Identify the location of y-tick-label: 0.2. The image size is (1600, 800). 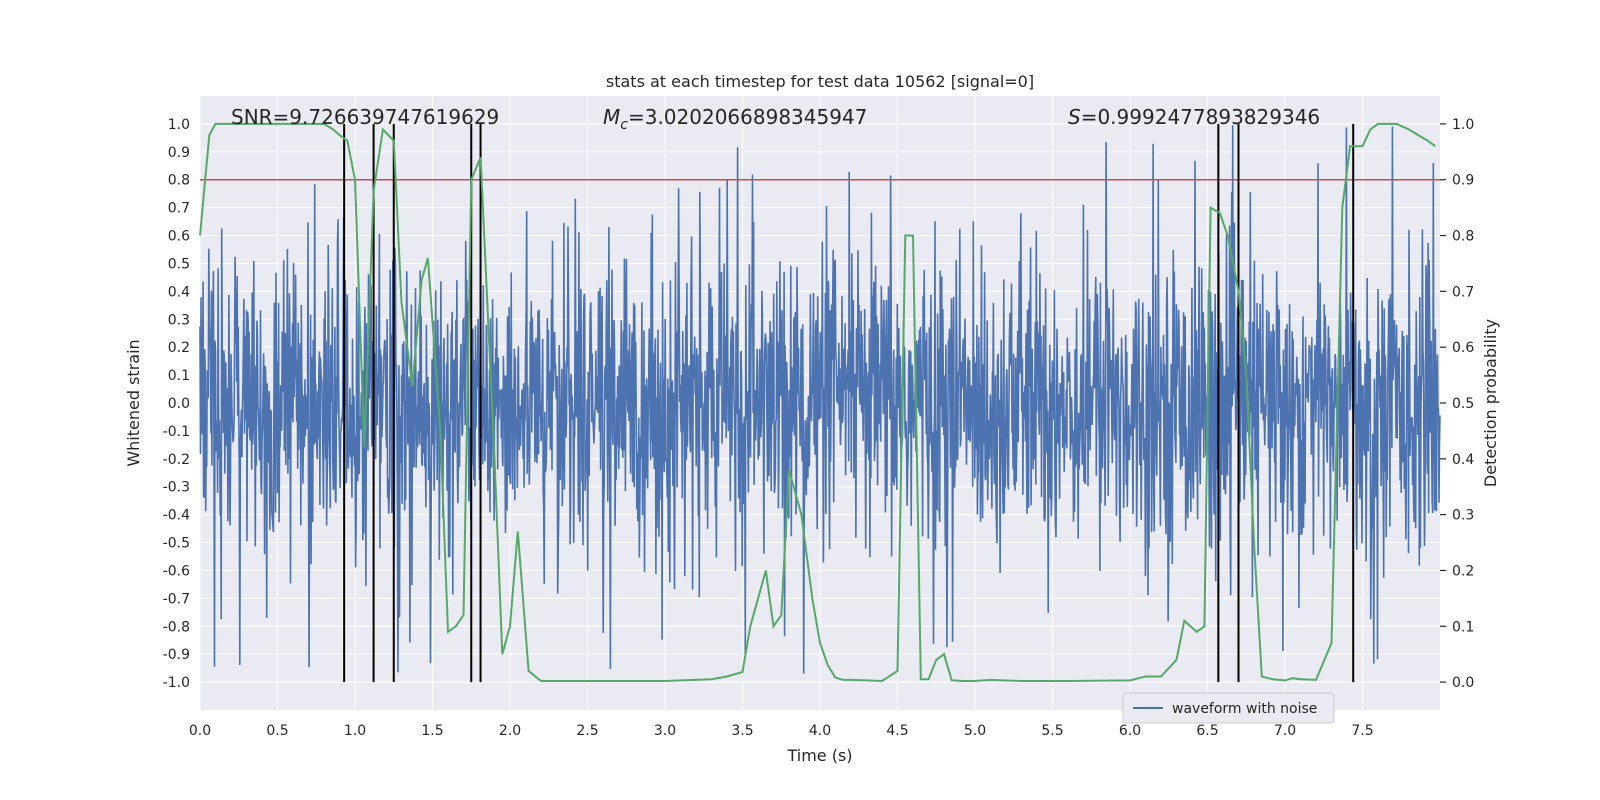
(179, 348).